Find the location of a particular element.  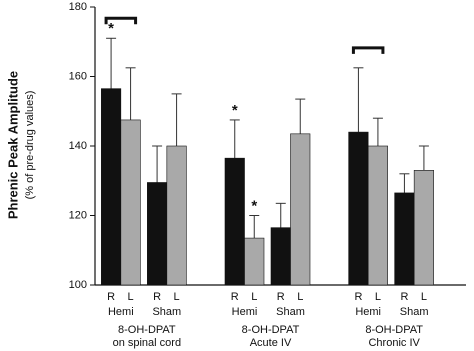

y-tick-label: 160 is located at coordinates (78, 76).